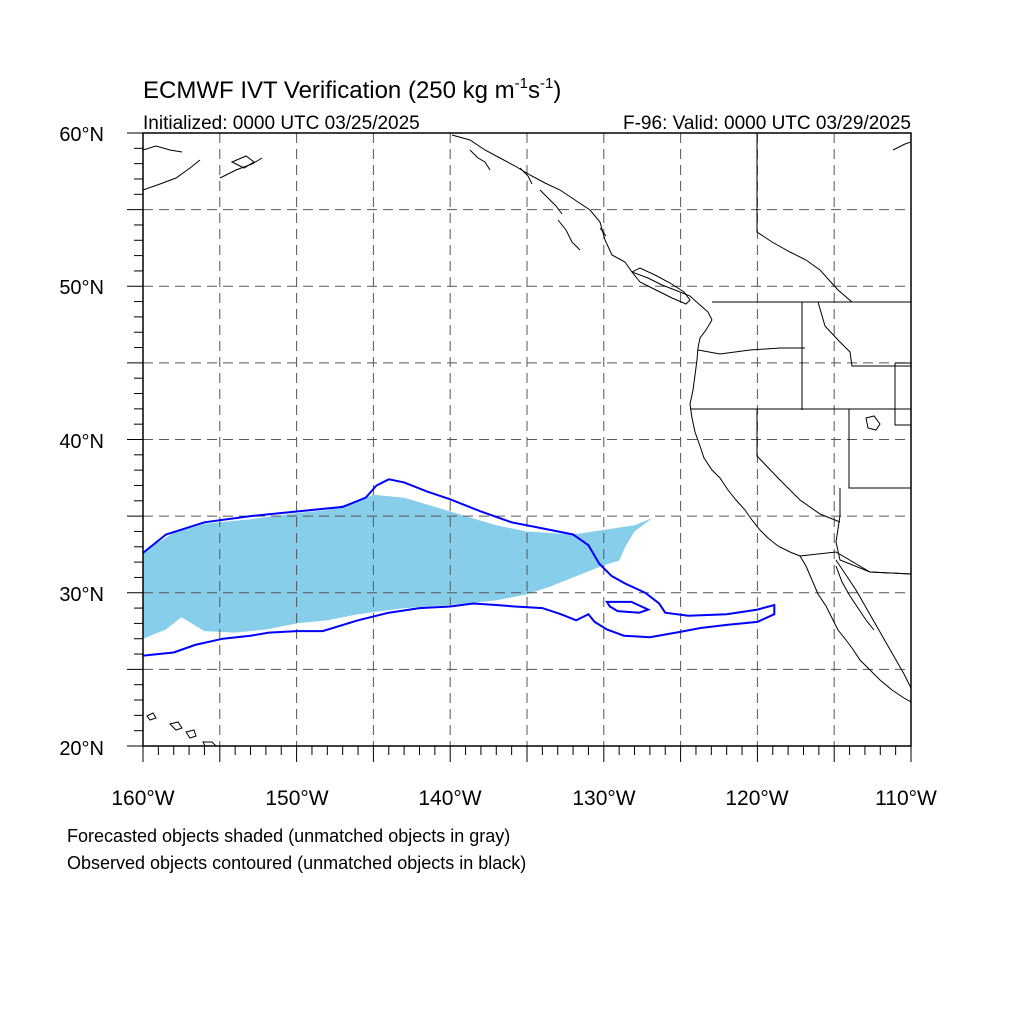 The image size is (1024, 1024). What do you see at coordinates (902, 394) in the screenshot?
I see `border-wyoming` at bounding box center [902, 394].